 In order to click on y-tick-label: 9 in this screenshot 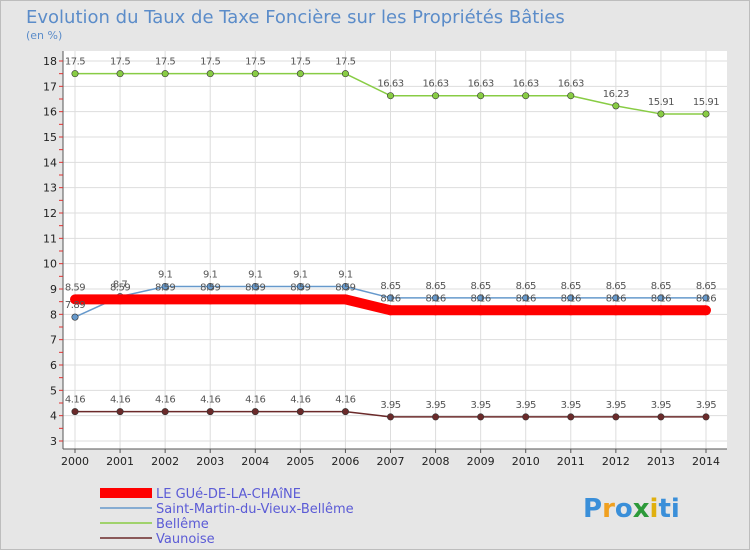, I will do `click(53, 289)`.